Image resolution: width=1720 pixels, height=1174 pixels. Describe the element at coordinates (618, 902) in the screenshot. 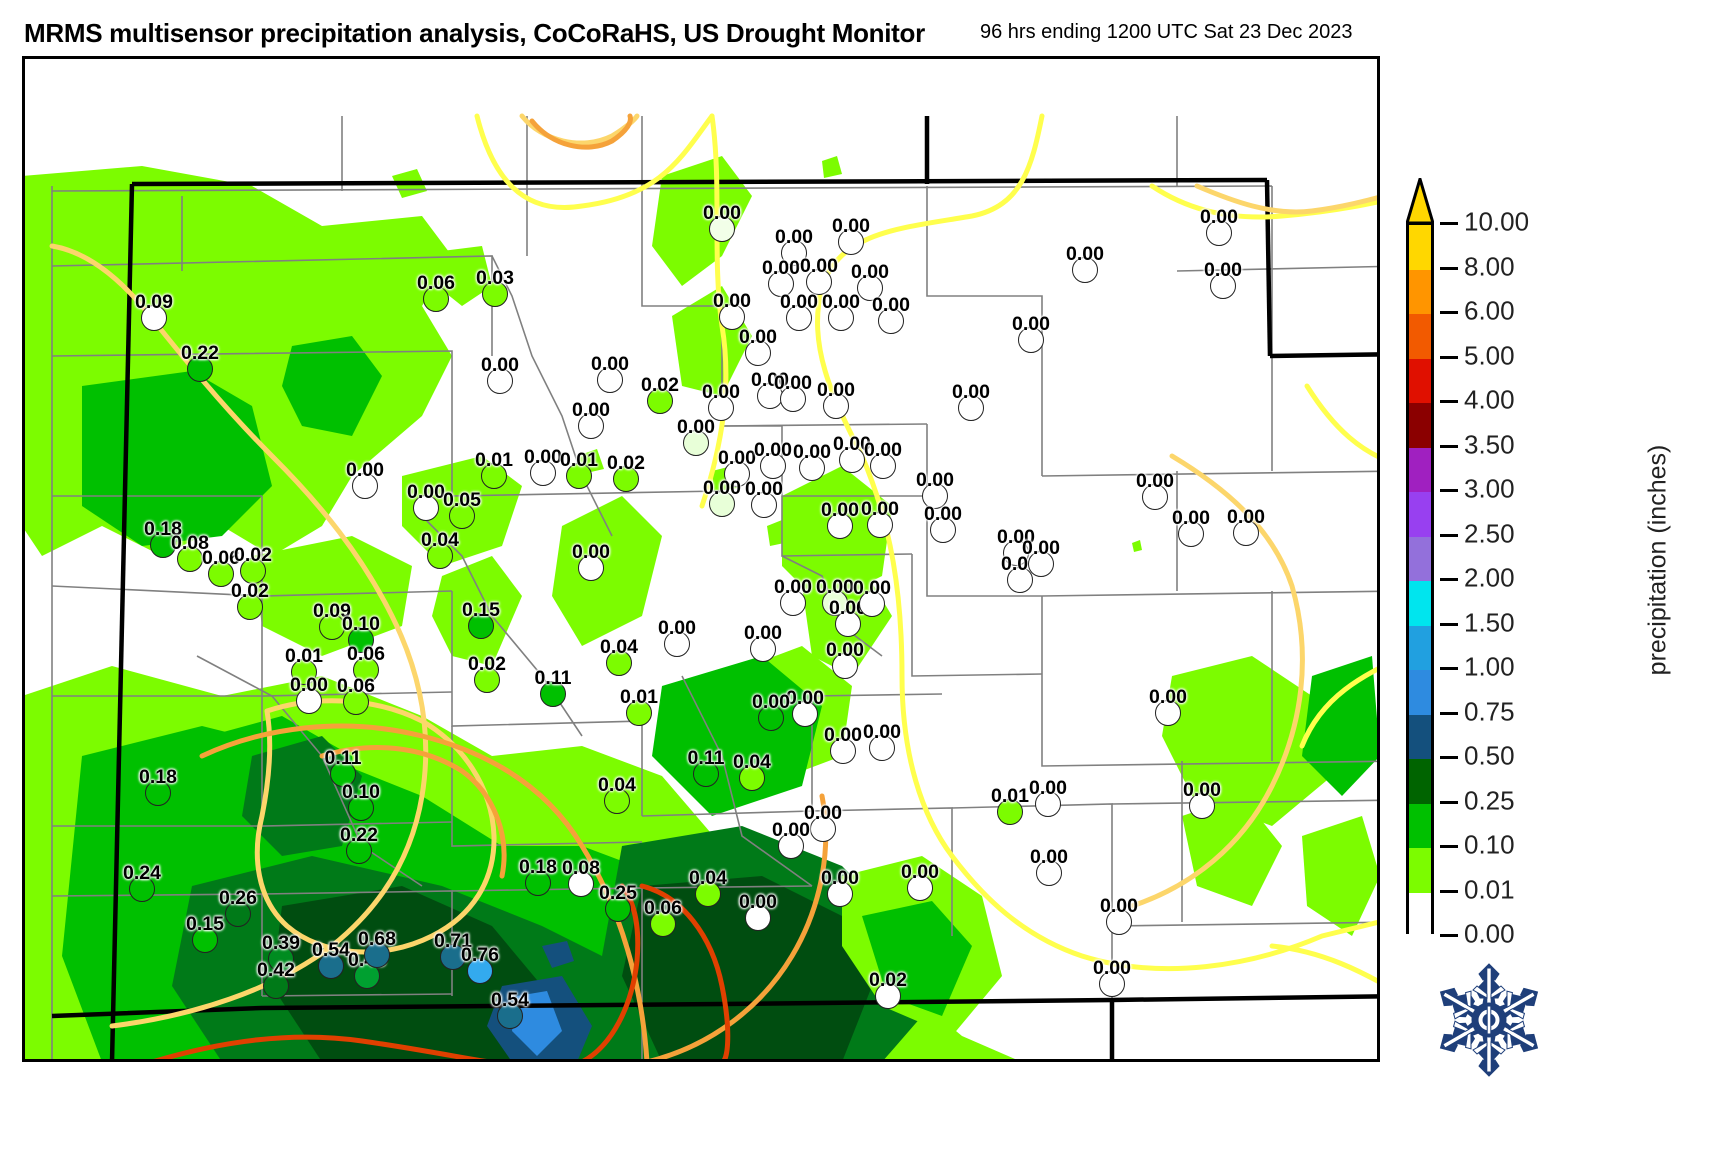

I see `station-plot: 0.25` at that location.